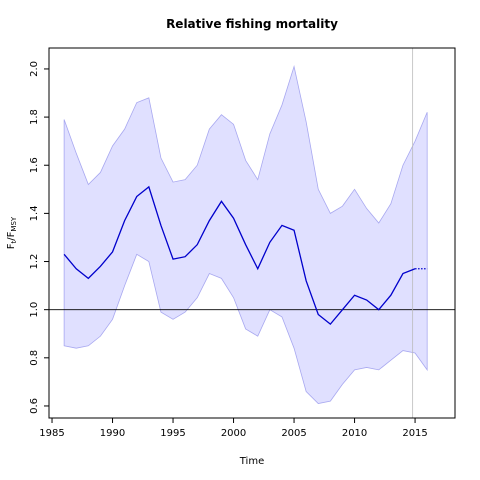  What do you see at coordinates (51, 433) in the screenshot?
I see `x-tick-label: 1985` at bounding box center [51, 433].